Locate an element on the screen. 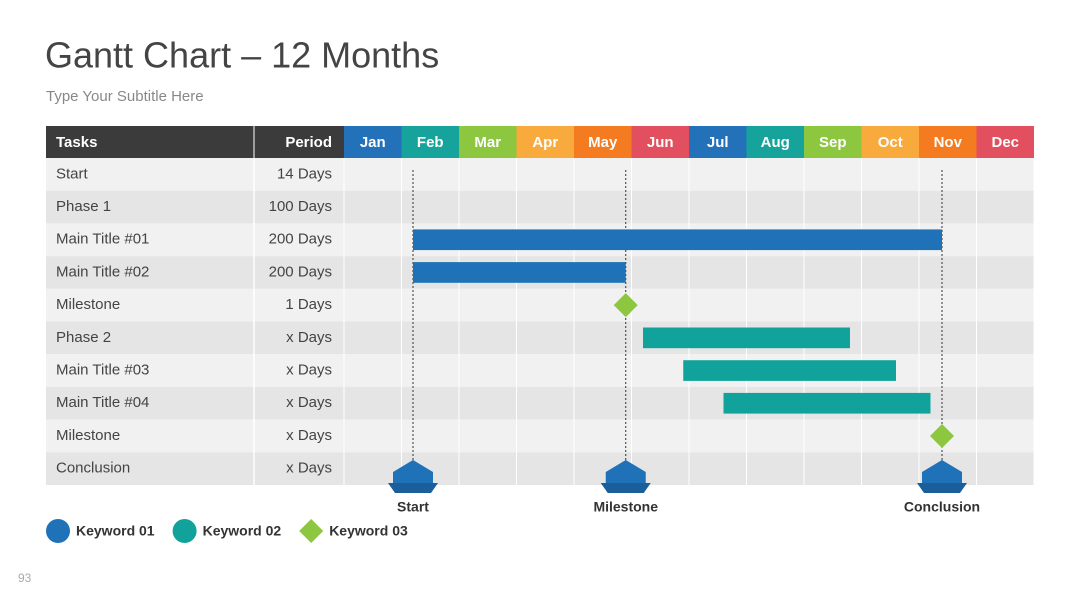 This screenshot has width=1080, height=608. header-cell is located at coordinates (195, 142).